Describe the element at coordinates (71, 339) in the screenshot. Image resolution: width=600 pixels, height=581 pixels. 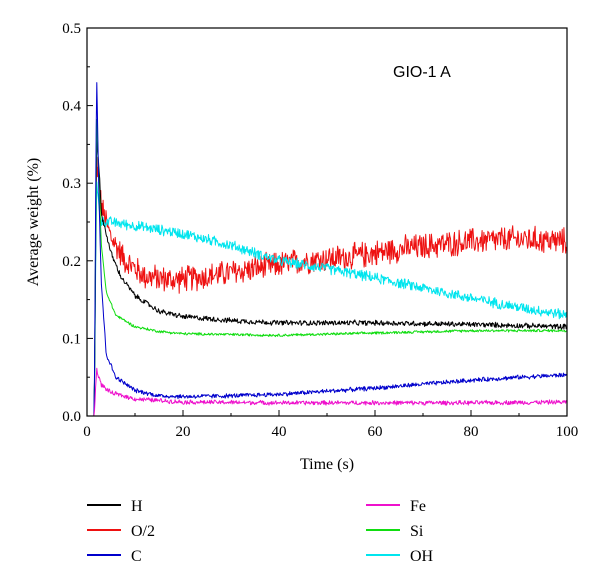
I see `y-tick-label: 0.1` at that location.